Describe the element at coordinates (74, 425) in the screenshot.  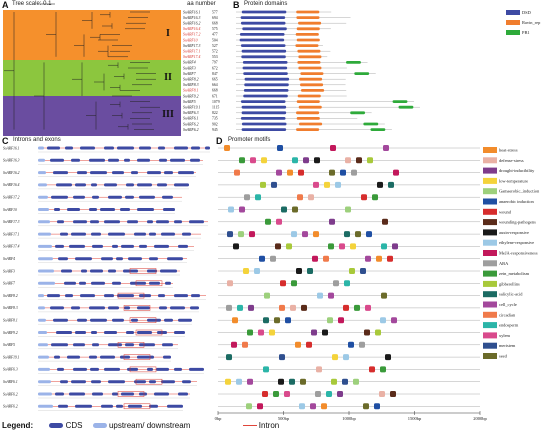
I see `cds-legend-label: CDS` at that location.